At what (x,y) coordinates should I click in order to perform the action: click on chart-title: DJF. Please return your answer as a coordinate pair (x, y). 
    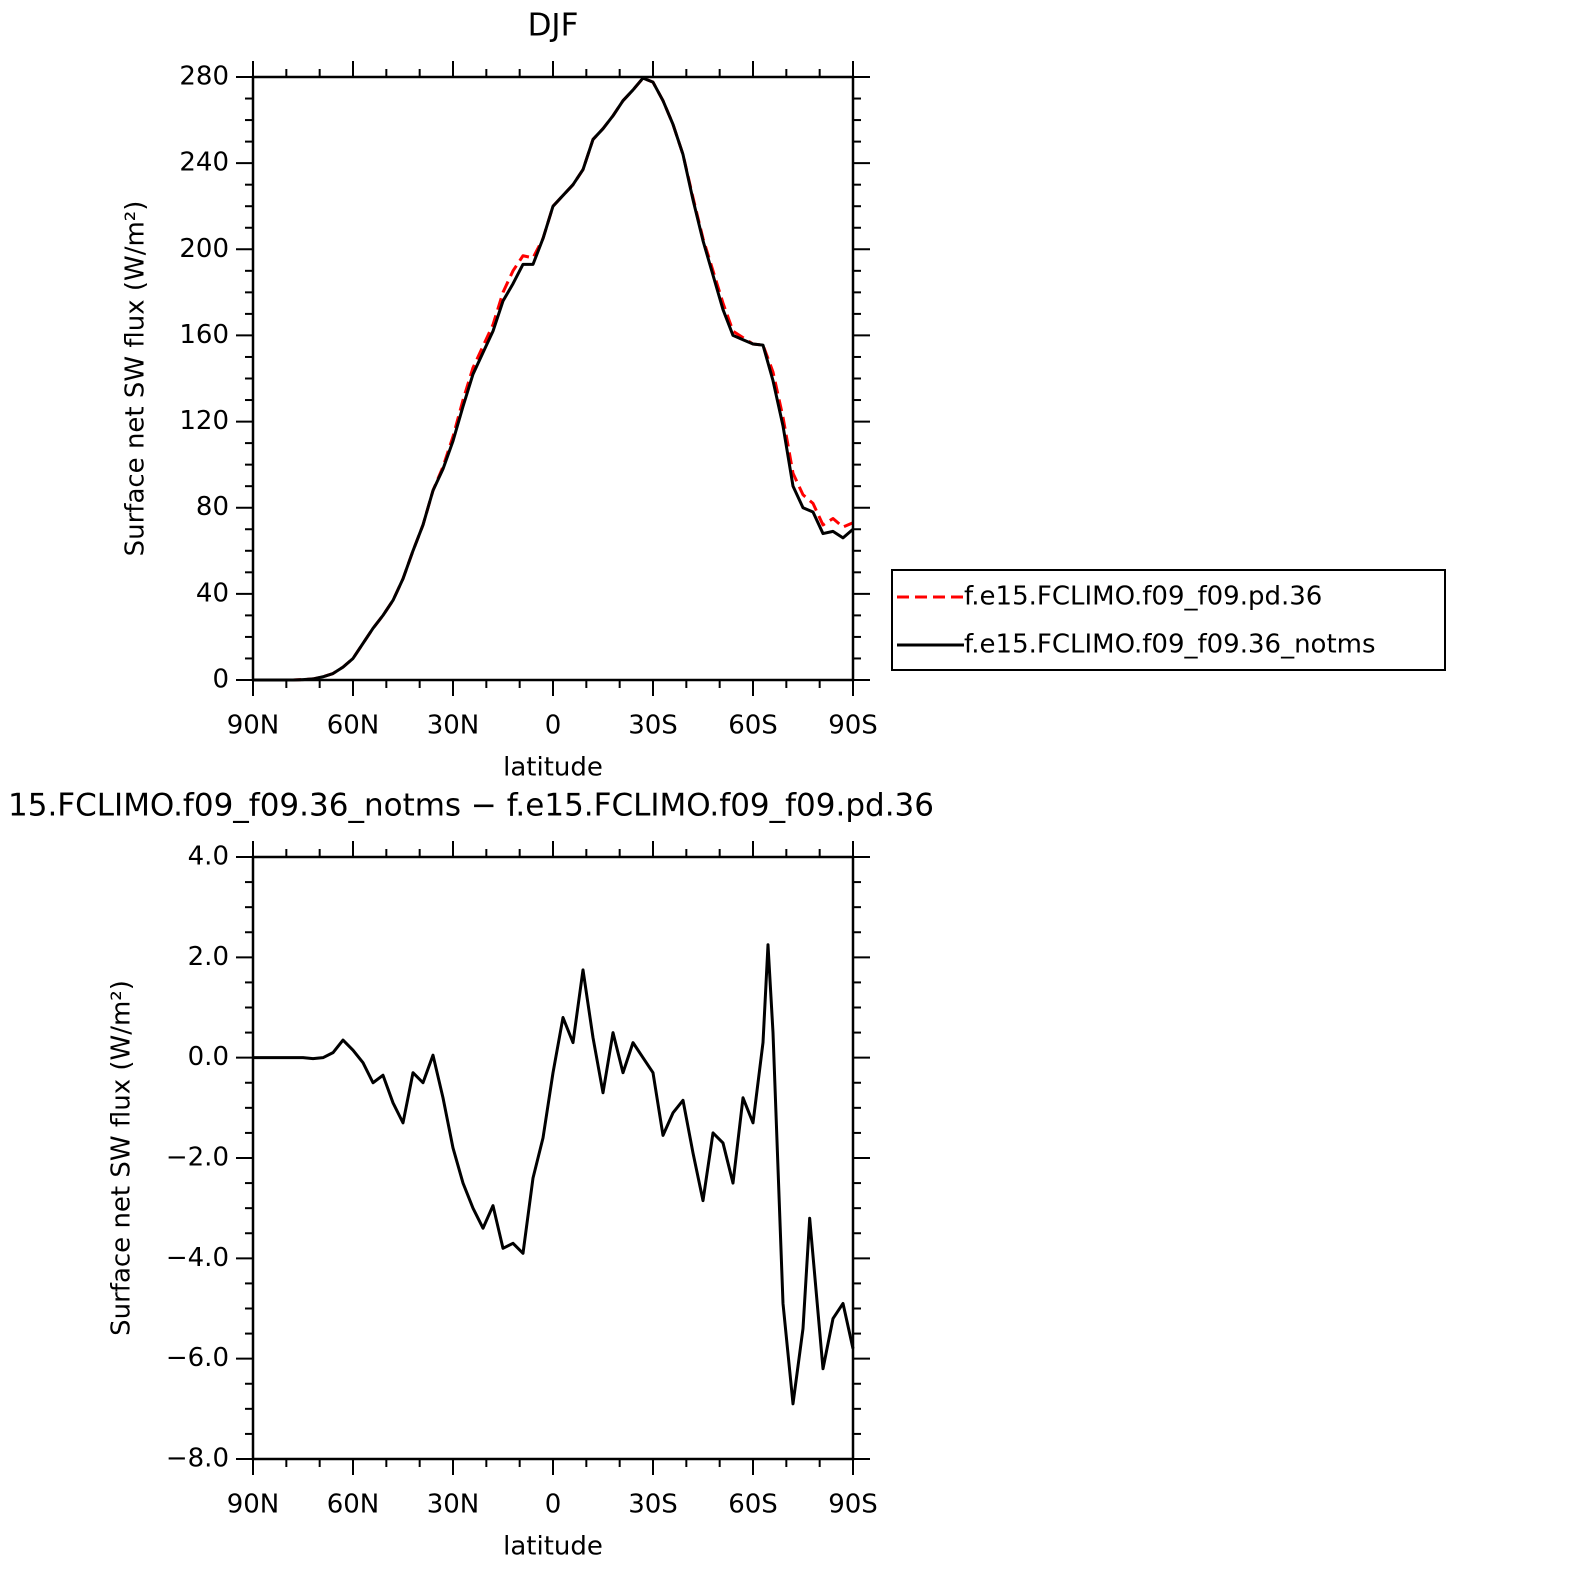
    Looking at the image, I should click on (553, 26).